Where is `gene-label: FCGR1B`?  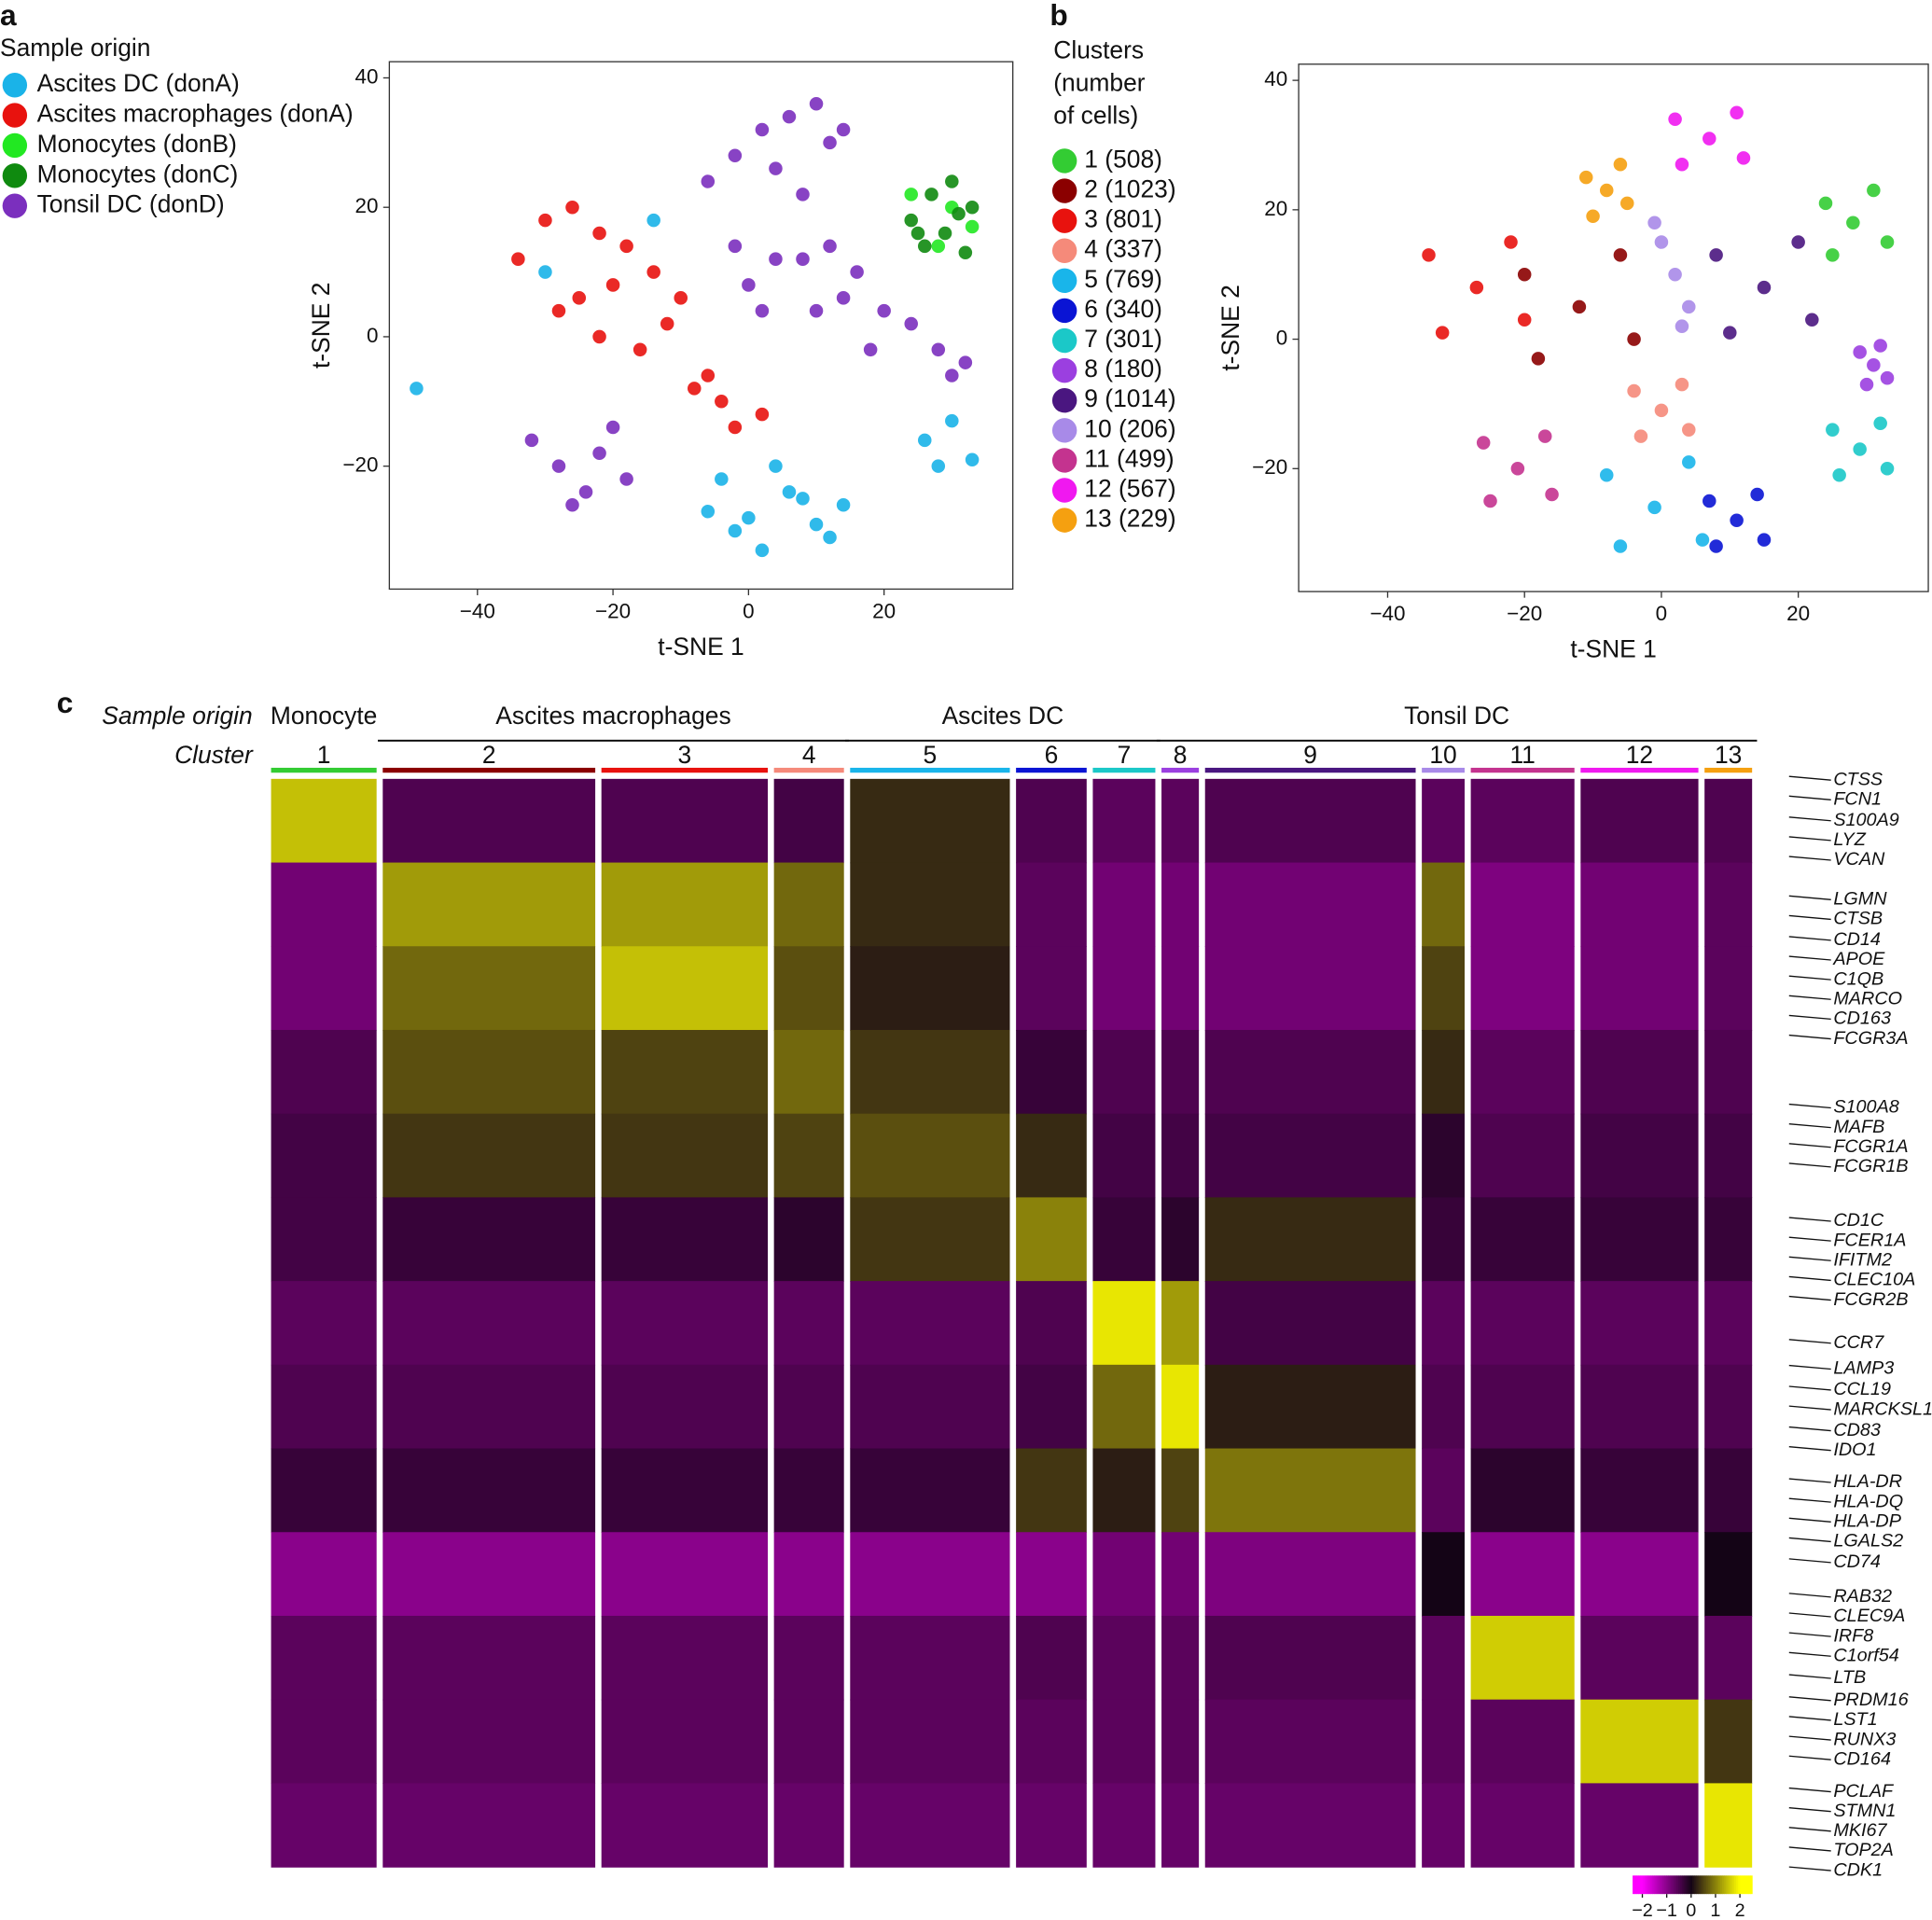
gene-label: FCGR1B is located at coordinates (1871, 1166).